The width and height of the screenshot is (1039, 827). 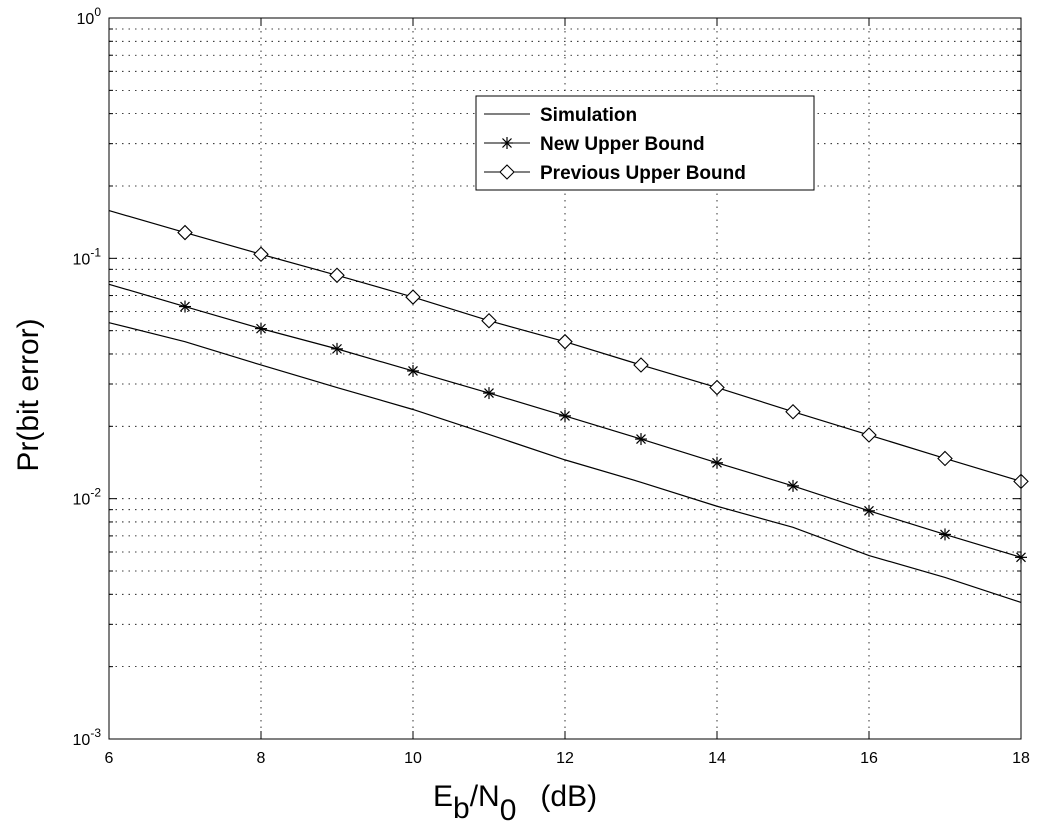 What do you see at coordinates (622, 144) in the screenshot?
I see `legend-label-new-upper-bound: New Upper Bound` at bounding box center [622, 144].